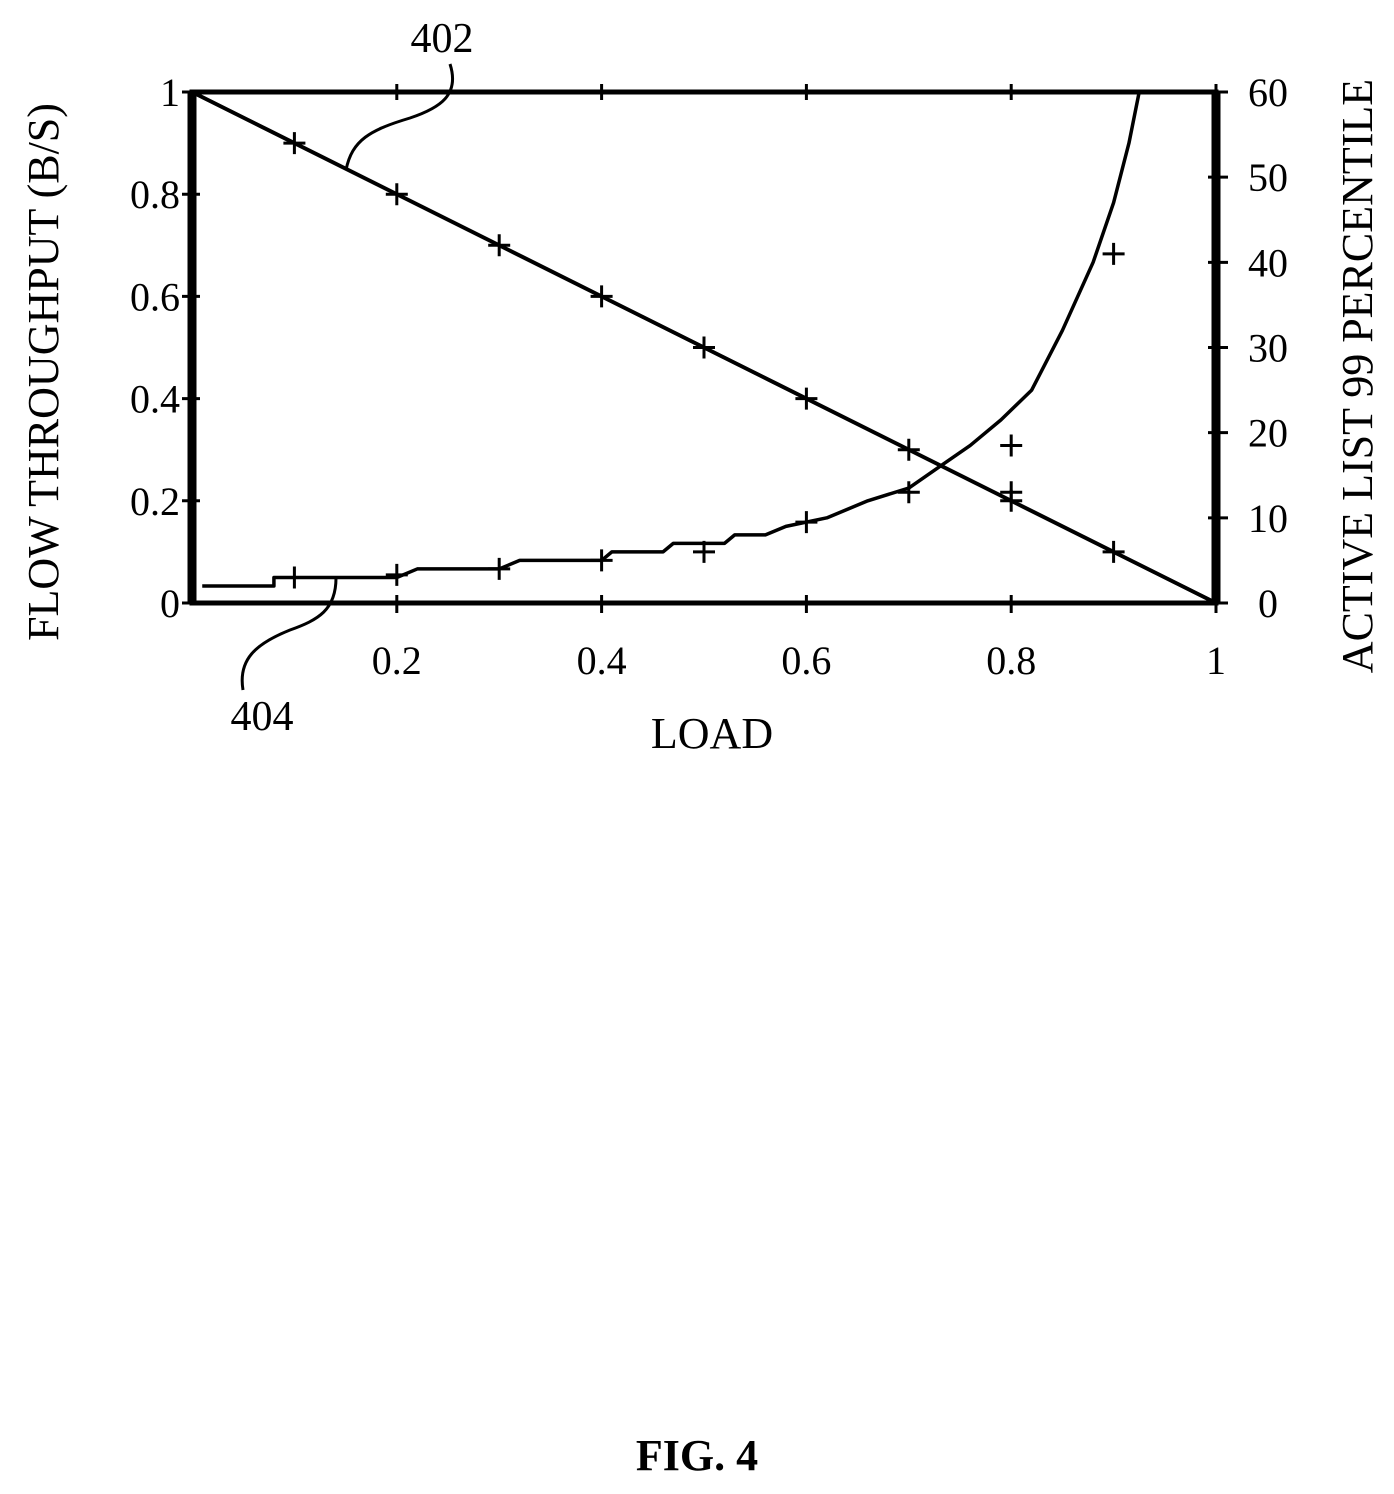 The height and width of the screenshot is (1494, 1394). What do you see at coordinates (1357, 376) in the screenshot?
I see `y2-axis-label: ACTIVE LIST 99 PERCENTILE` at bounding box center [1357, 376].